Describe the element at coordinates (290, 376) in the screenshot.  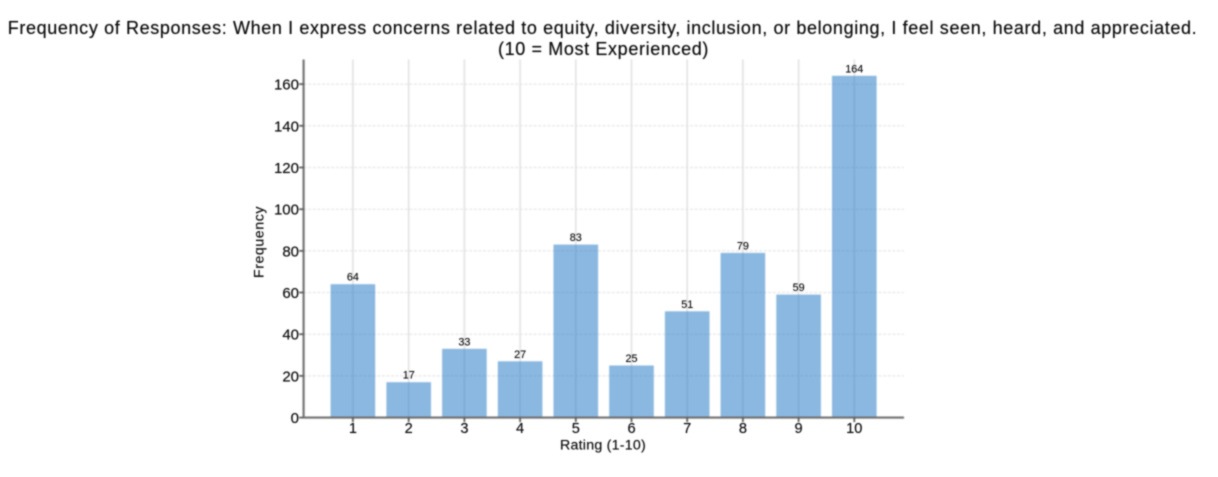
I see `svg-text: 20` at that location.